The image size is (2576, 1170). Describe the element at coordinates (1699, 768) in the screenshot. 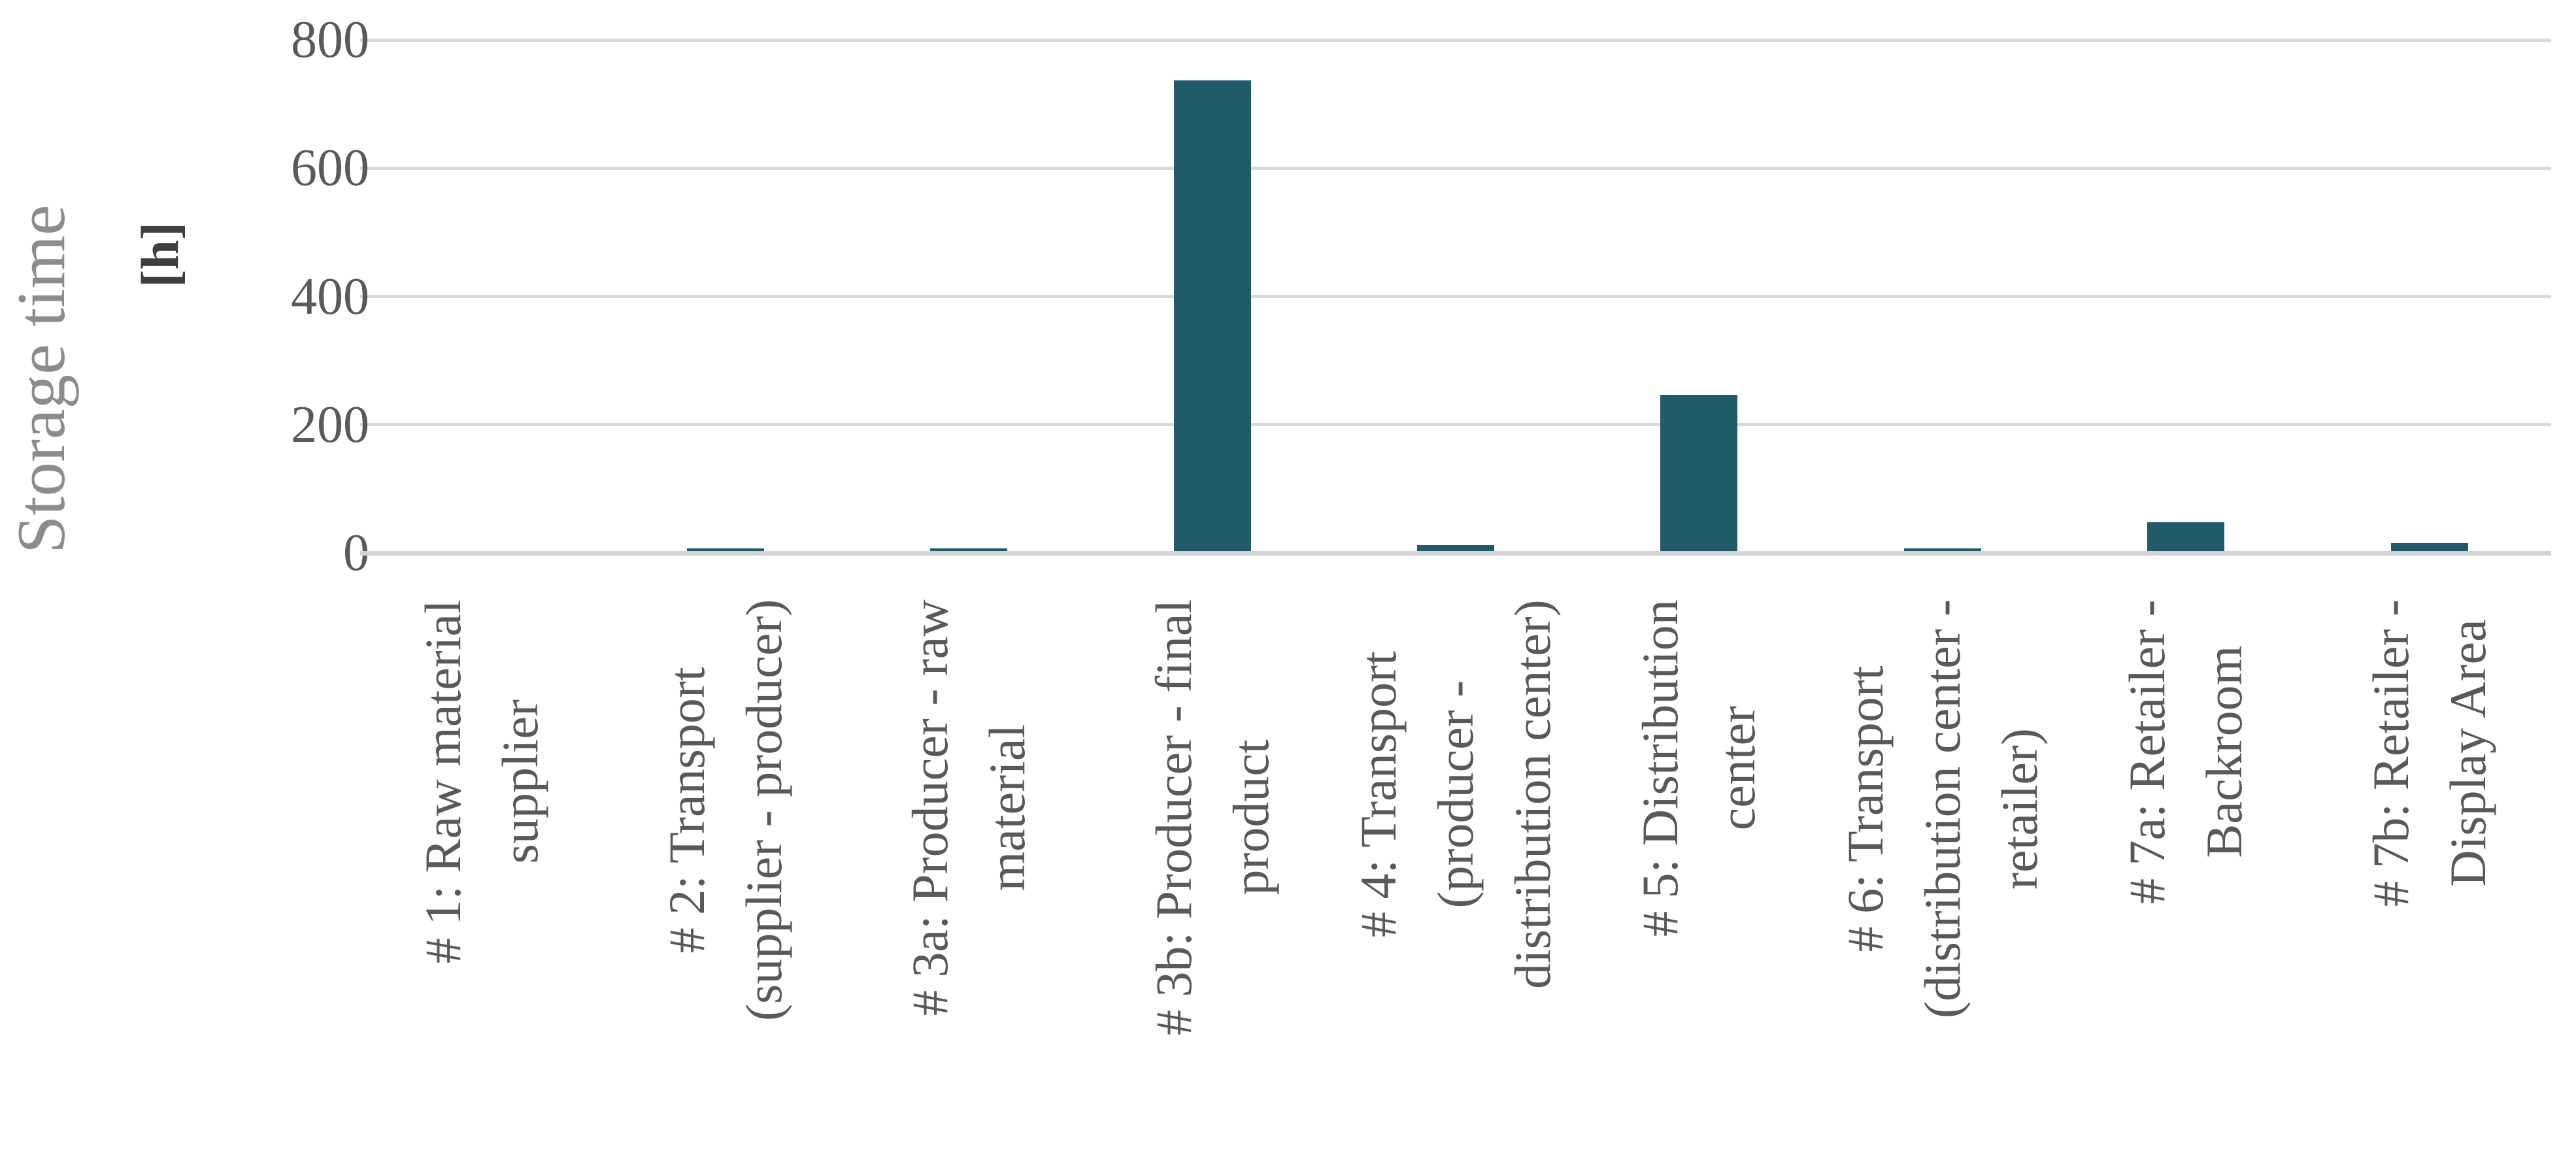

I see `x-category-label-6: # 5: Distribution center` at that location.